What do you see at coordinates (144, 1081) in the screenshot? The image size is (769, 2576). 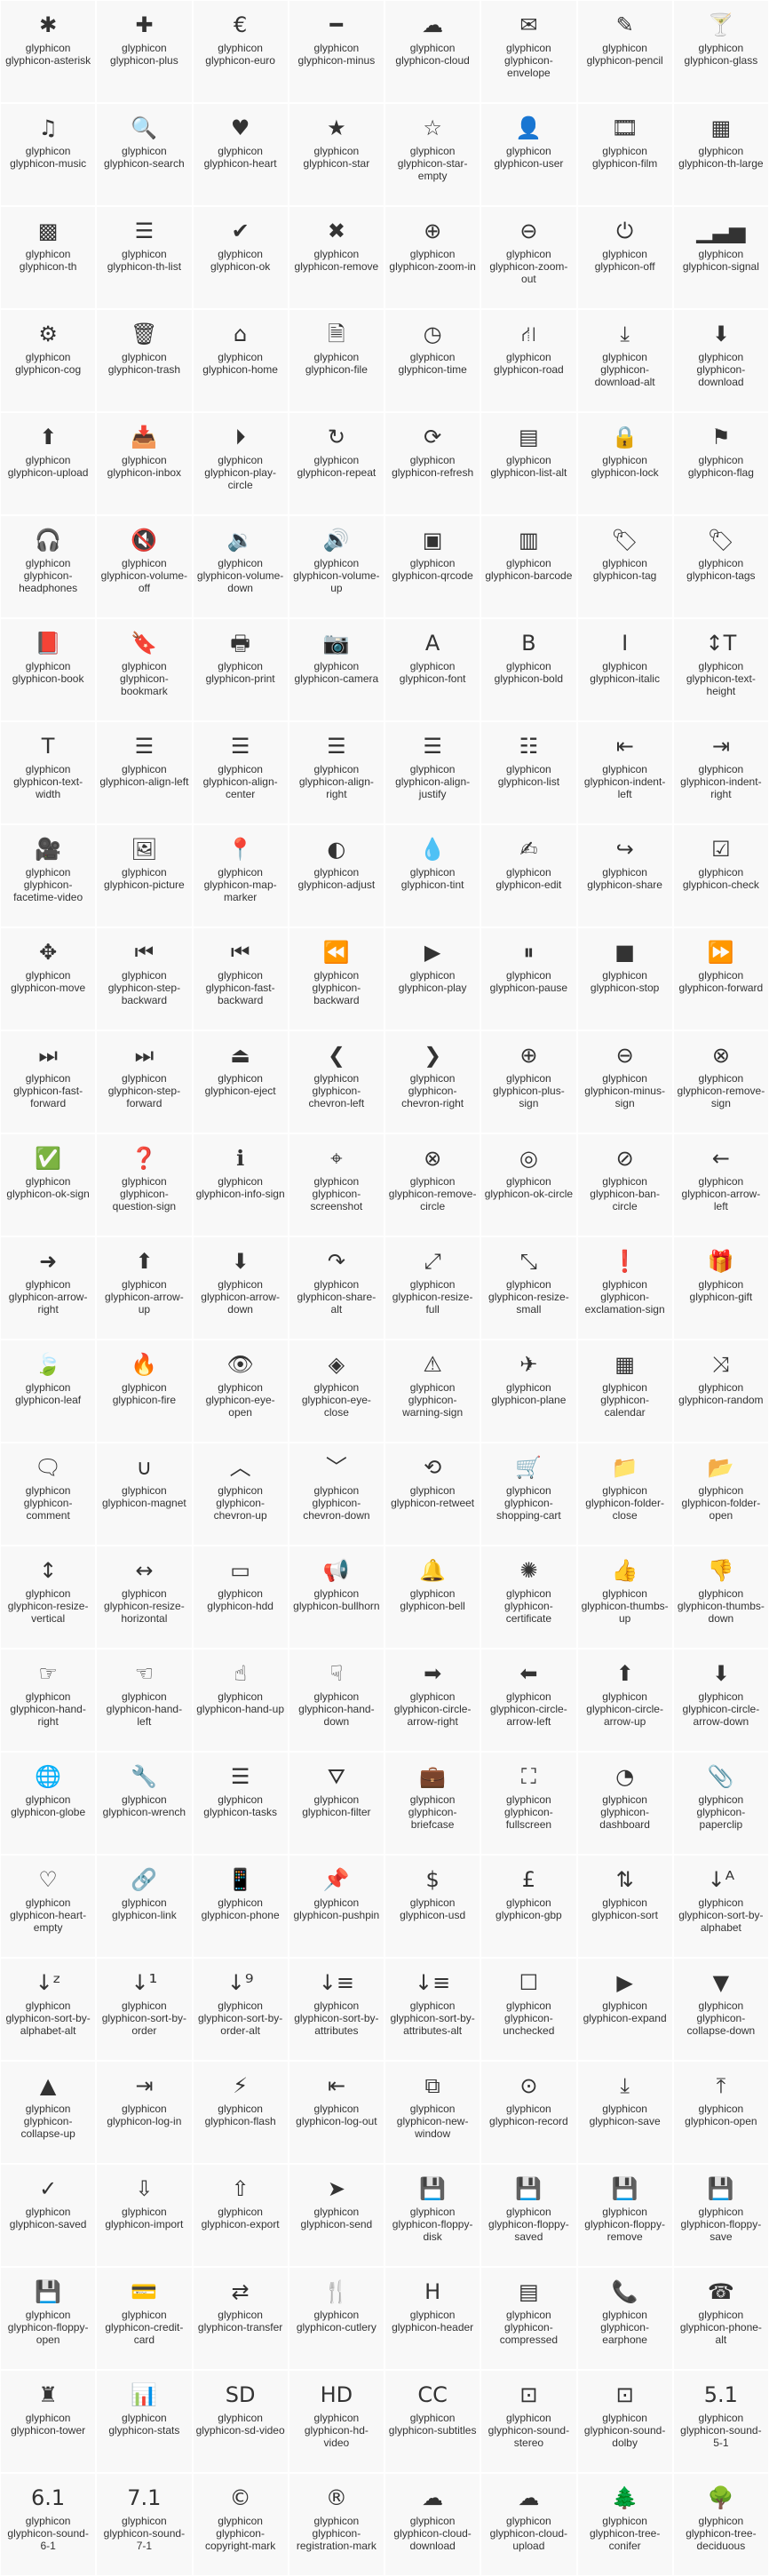 I see `icon-cell: ⏭ glyphicon glyphicon-step-forward` at bounding box center [144, 1081].